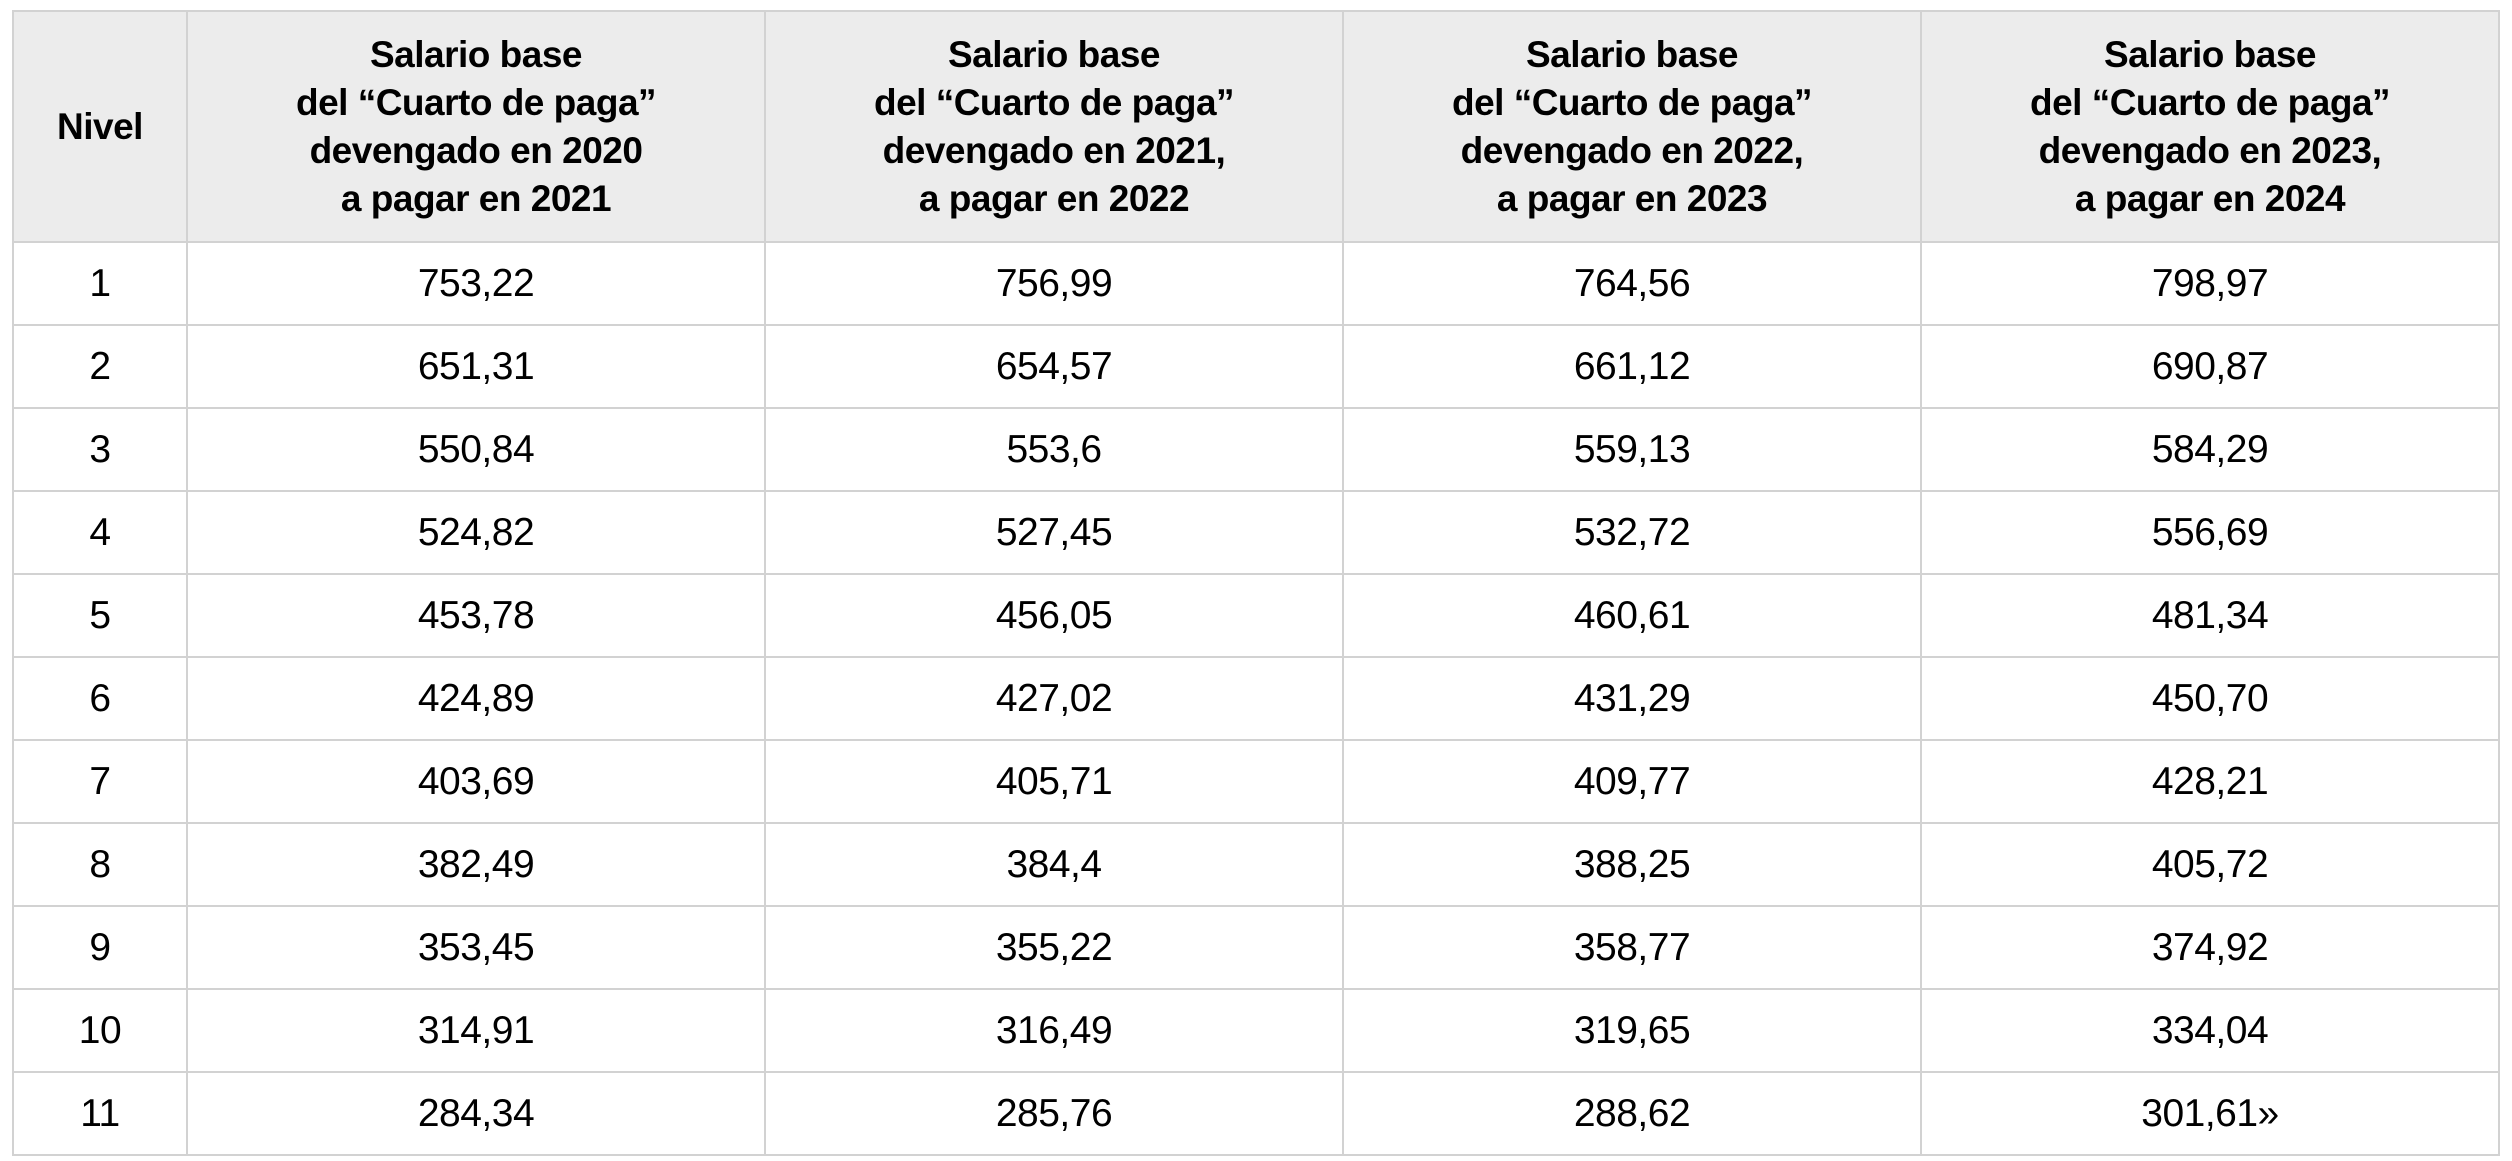 This screenshot has width=2512, height=1161. Describe the element at coordinates (1632, 864) in the screenshot. I see `salary-cell-pagar-2023: 388,25` at that location.